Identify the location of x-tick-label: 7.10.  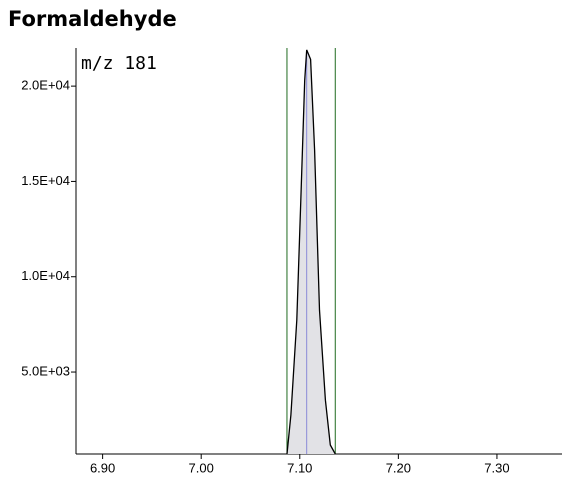
(299, 467).